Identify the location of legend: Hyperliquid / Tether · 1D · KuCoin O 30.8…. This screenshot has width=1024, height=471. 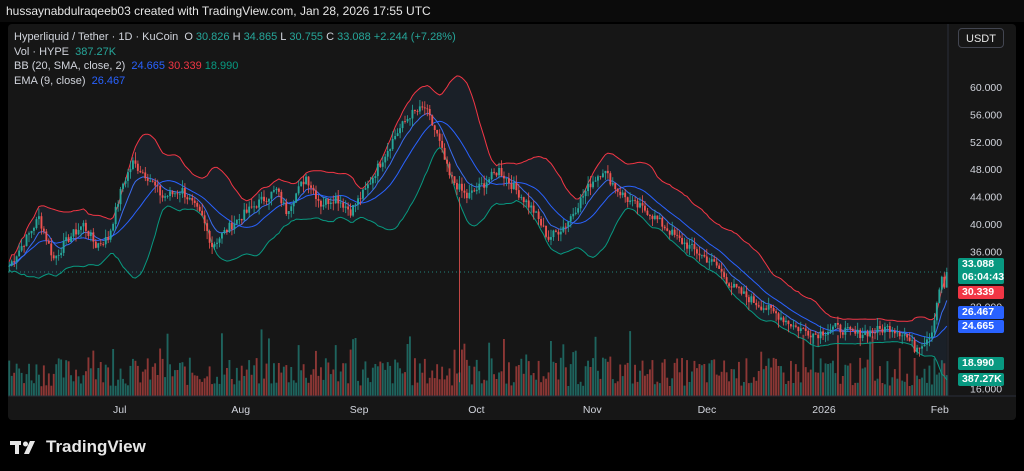
(235, 59).